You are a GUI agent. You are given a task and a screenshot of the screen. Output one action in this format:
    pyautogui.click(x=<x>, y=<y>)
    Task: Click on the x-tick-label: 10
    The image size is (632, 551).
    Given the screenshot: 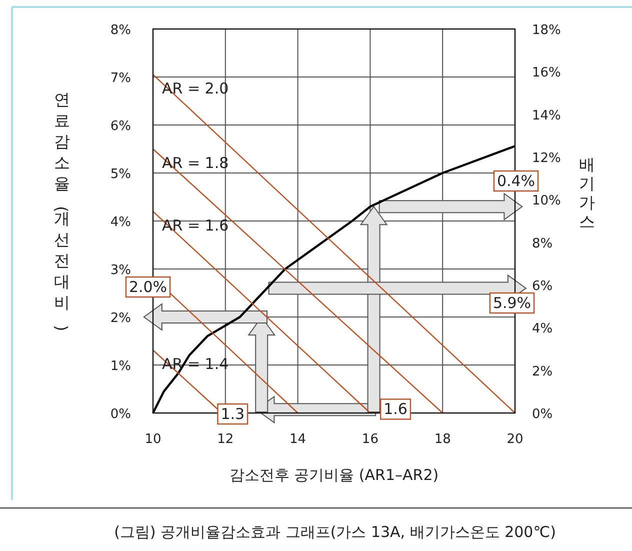 What is the action you would take?
    pyautogui.click(x=153, y=439)
    